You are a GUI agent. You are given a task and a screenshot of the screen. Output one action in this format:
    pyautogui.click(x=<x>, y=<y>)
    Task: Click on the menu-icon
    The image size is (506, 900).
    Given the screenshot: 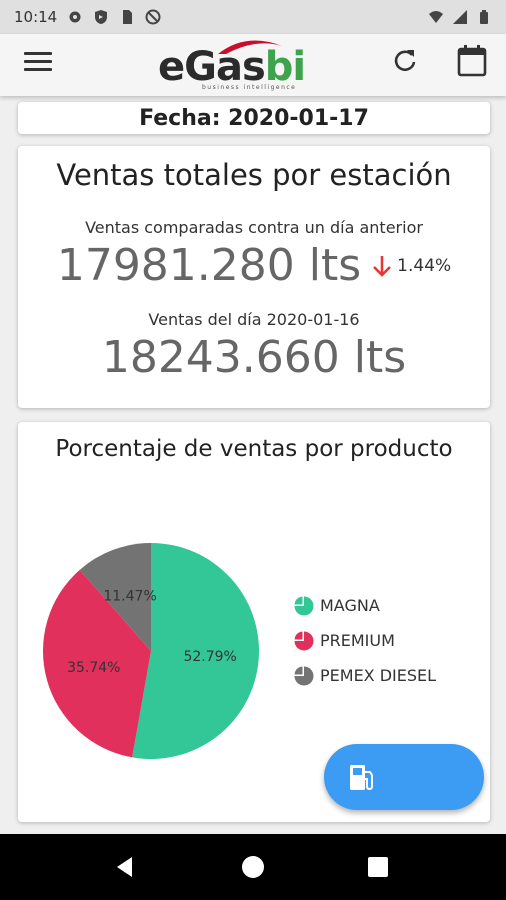 What is the action you would take?
    pyautogui.click(x=38, y=64)
    